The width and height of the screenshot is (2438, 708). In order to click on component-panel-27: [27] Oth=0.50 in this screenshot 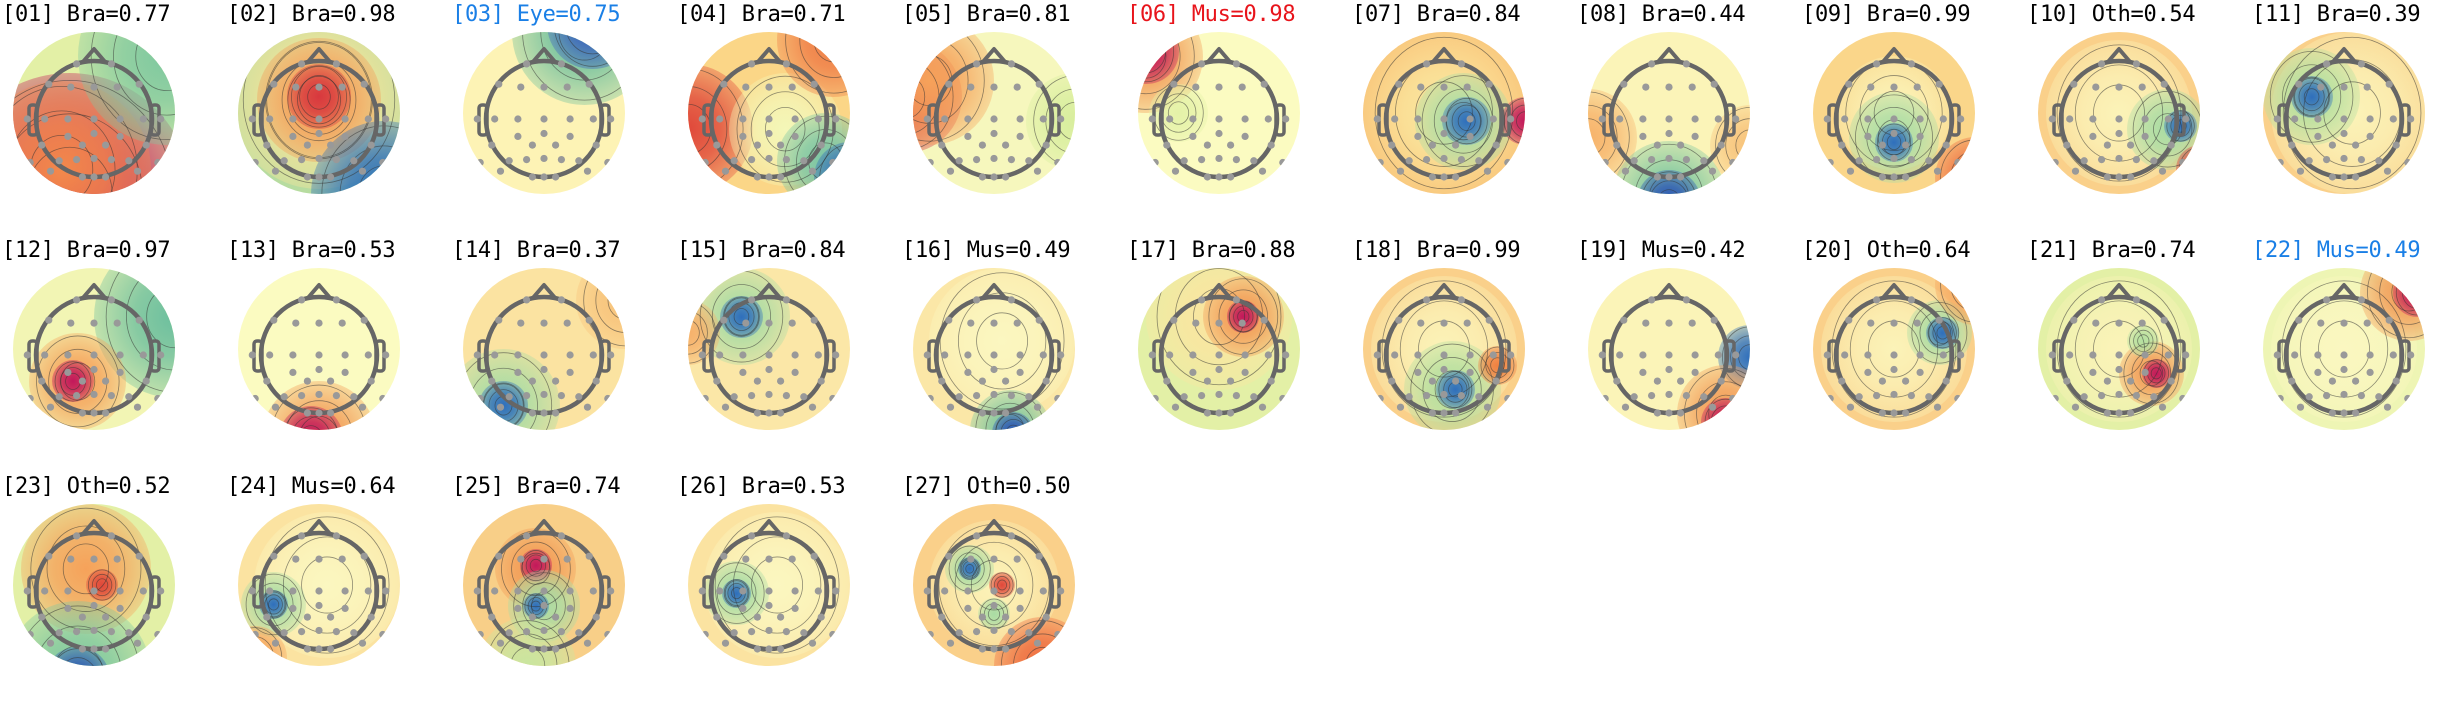, I will do `click(1014, 590)`.